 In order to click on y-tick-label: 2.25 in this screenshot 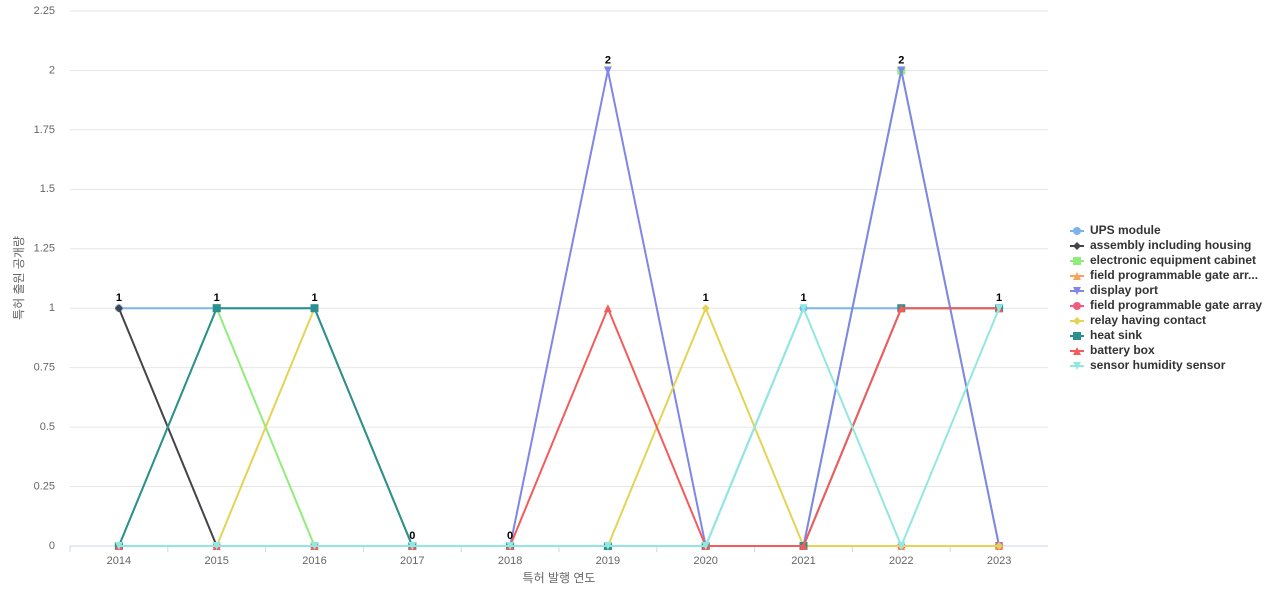, I will do `click(44, 11)`.